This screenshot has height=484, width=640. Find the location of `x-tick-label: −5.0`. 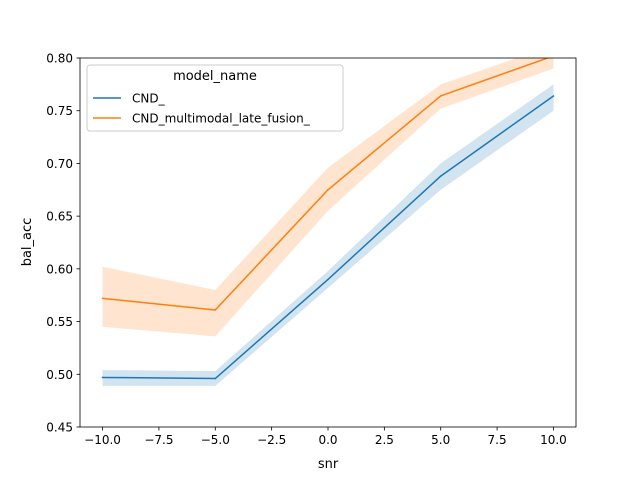

x-tick-label: −5.0 is located at coordinates (215, 440).